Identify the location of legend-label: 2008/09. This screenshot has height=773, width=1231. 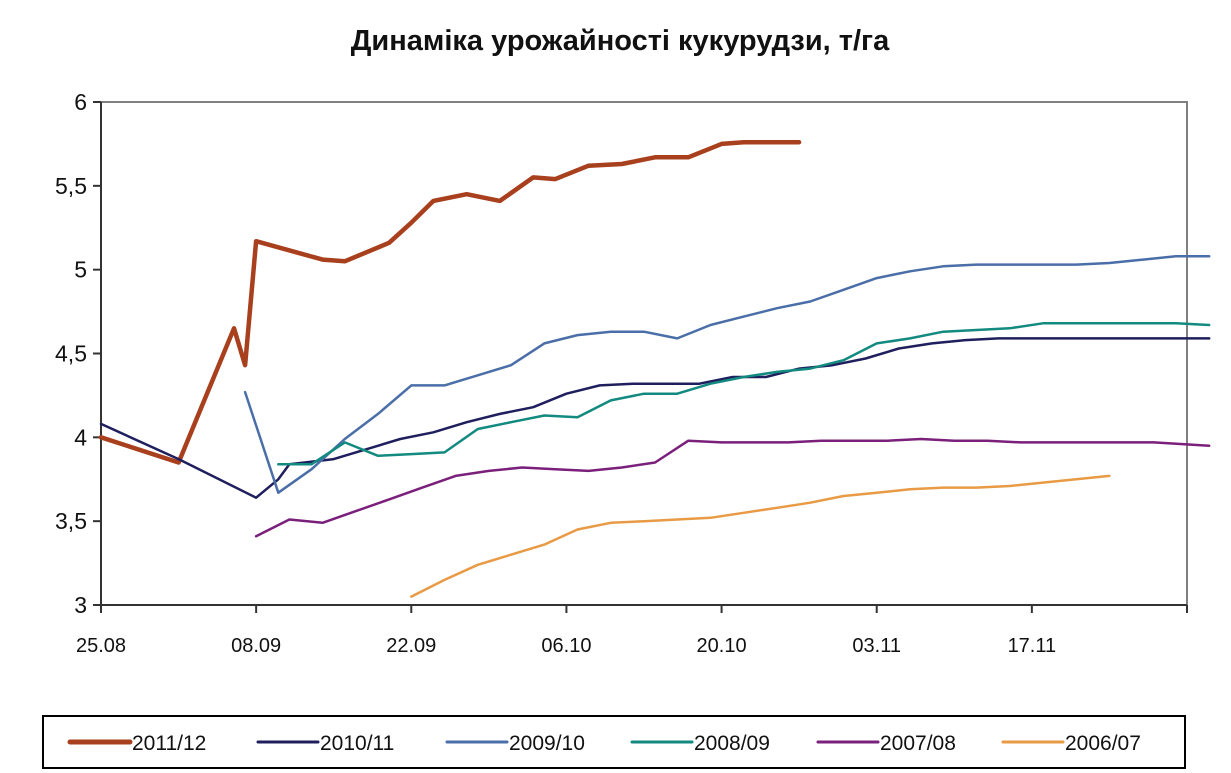
(732, 743).